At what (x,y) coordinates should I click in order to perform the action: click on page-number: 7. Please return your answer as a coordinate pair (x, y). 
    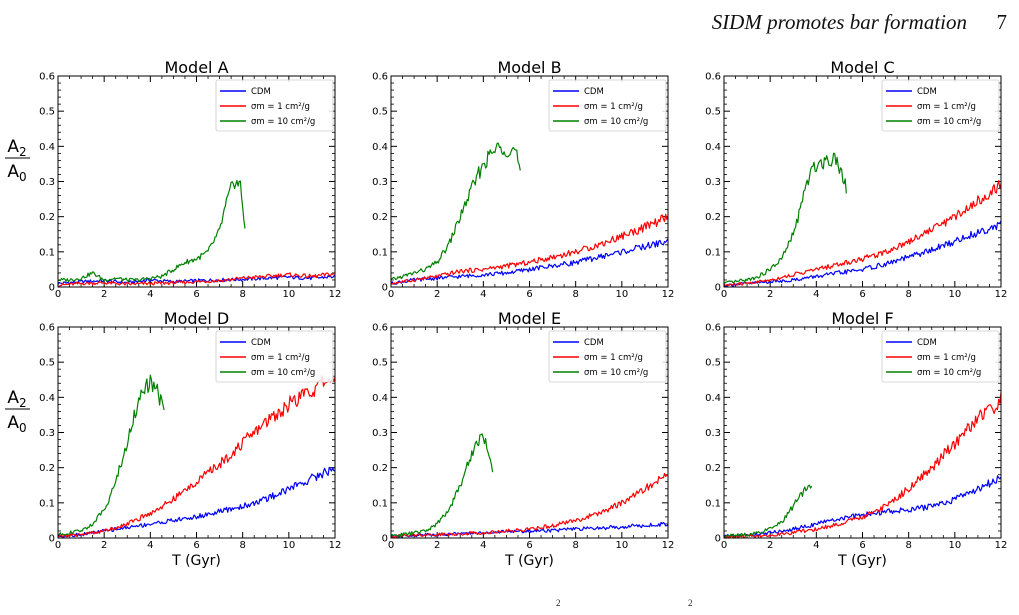
    Looking at the image, I should click on (1002, 22).